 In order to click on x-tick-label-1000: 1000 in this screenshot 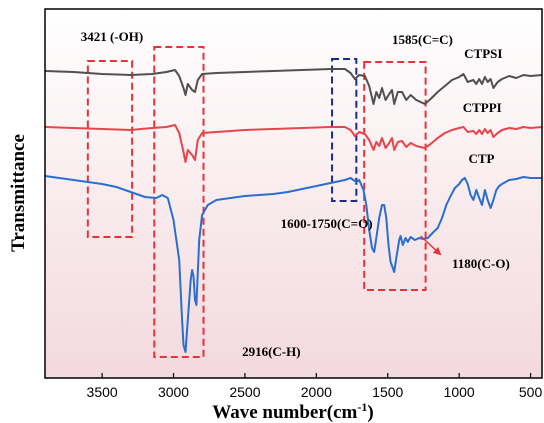, I will do `click(459, 392)`.